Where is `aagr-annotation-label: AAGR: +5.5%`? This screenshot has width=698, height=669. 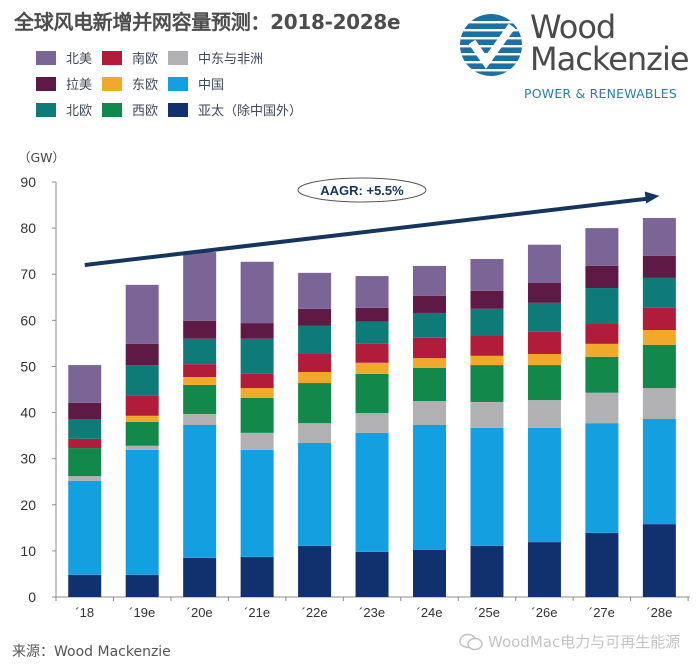
aagr-annotation-label: AAGR: +5.5% is located at coordinates (362, 190).